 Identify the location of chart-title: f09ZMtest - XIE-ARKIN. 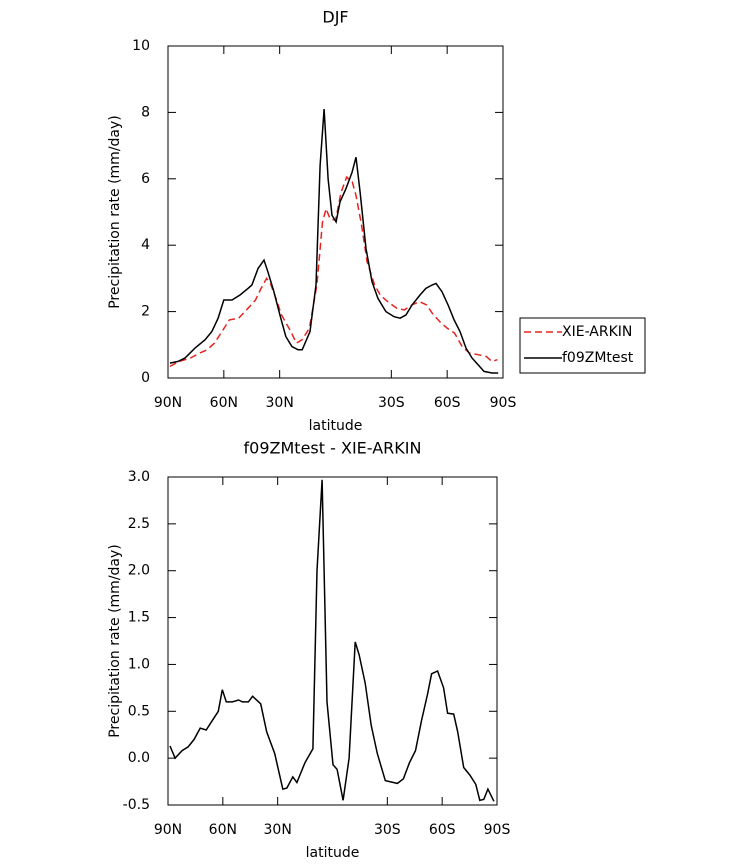
(333, 448).